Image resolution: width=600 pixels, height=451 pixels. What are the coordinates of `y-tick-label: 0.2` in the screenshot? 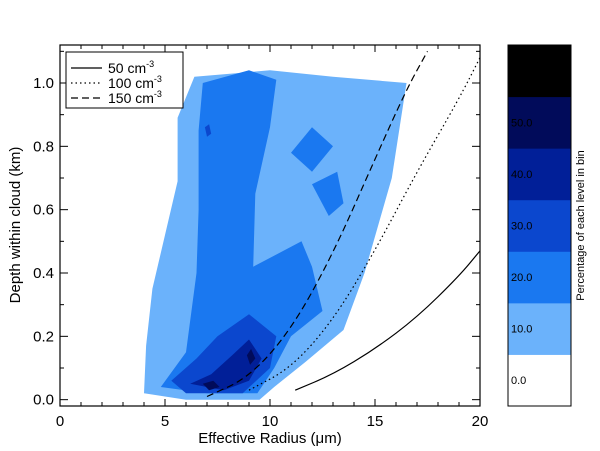 It's located at (43, 336).